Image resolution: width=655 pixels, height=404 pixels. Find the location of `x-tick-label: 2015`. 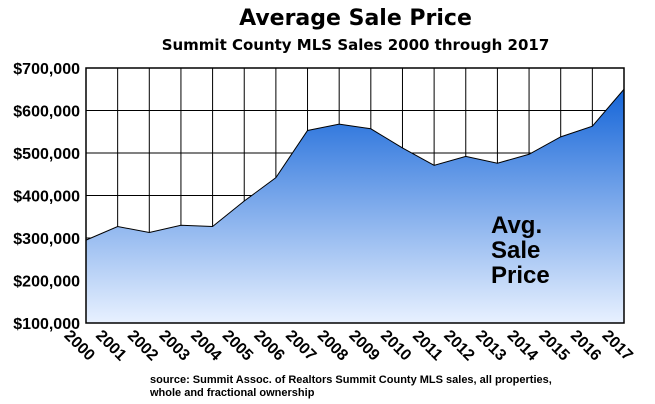

x-tick-label: 2015 is located at coordinates (553, 345).